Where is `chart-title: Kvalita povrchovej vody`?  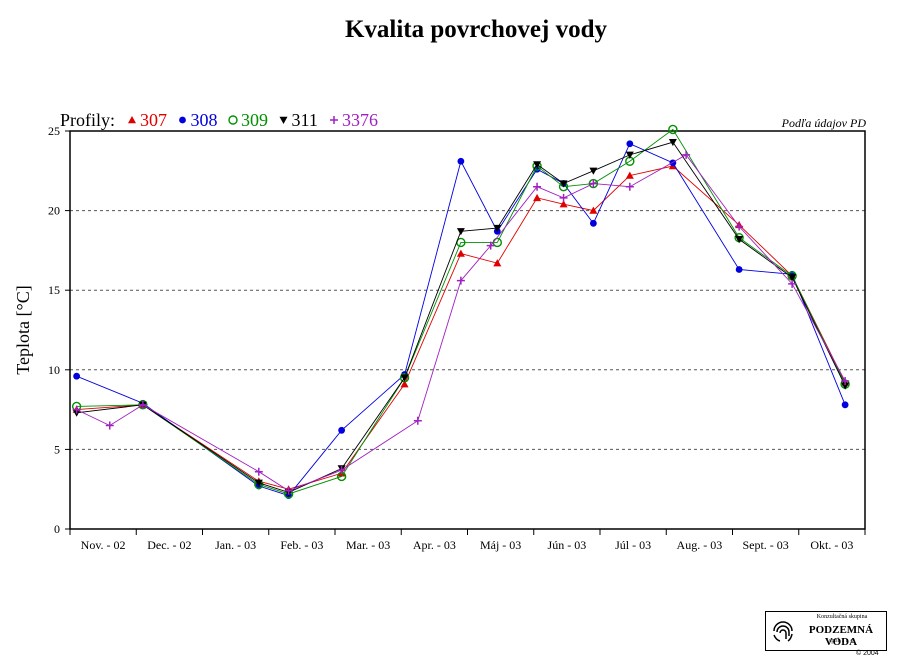 chart-title: Kvalita povrchovej vody is located at coordinates (476, 29).